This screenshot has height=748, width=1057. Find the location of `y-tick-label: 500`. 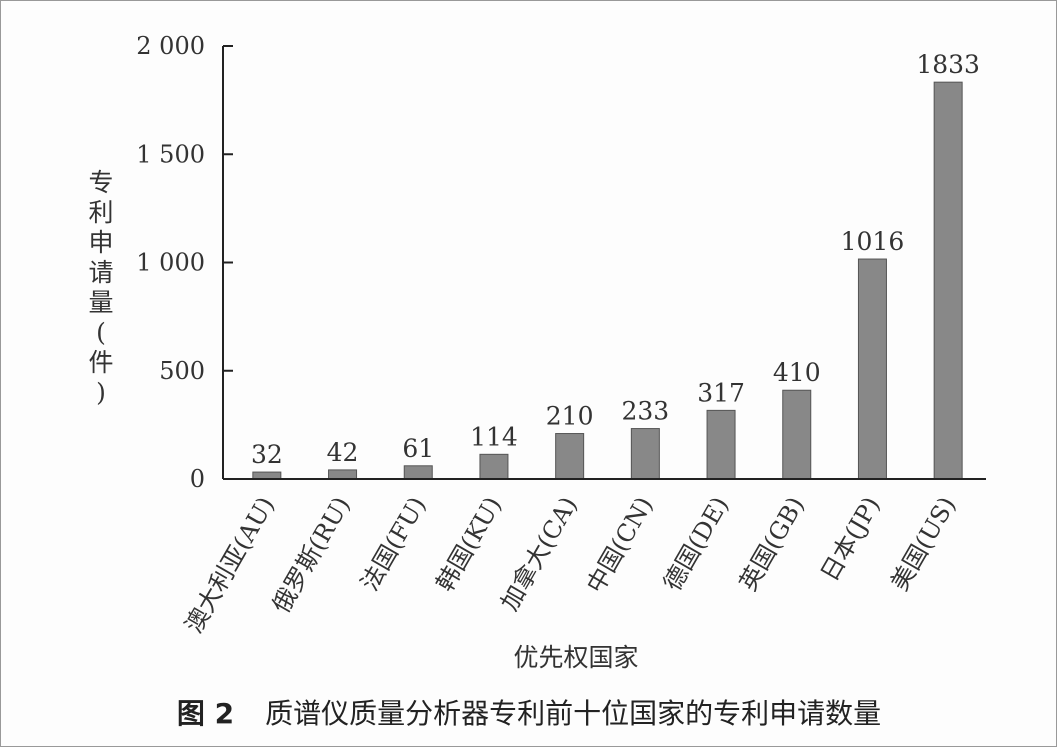

y-tick-label: 500 is located at coordinates (182, 371).